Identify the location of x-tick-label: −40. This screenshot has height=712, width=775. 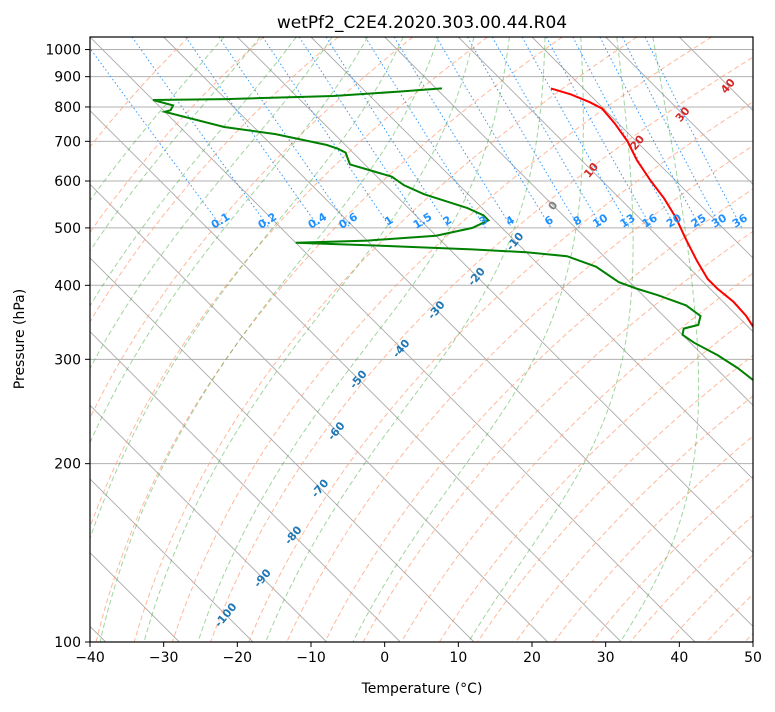
(90, 658).